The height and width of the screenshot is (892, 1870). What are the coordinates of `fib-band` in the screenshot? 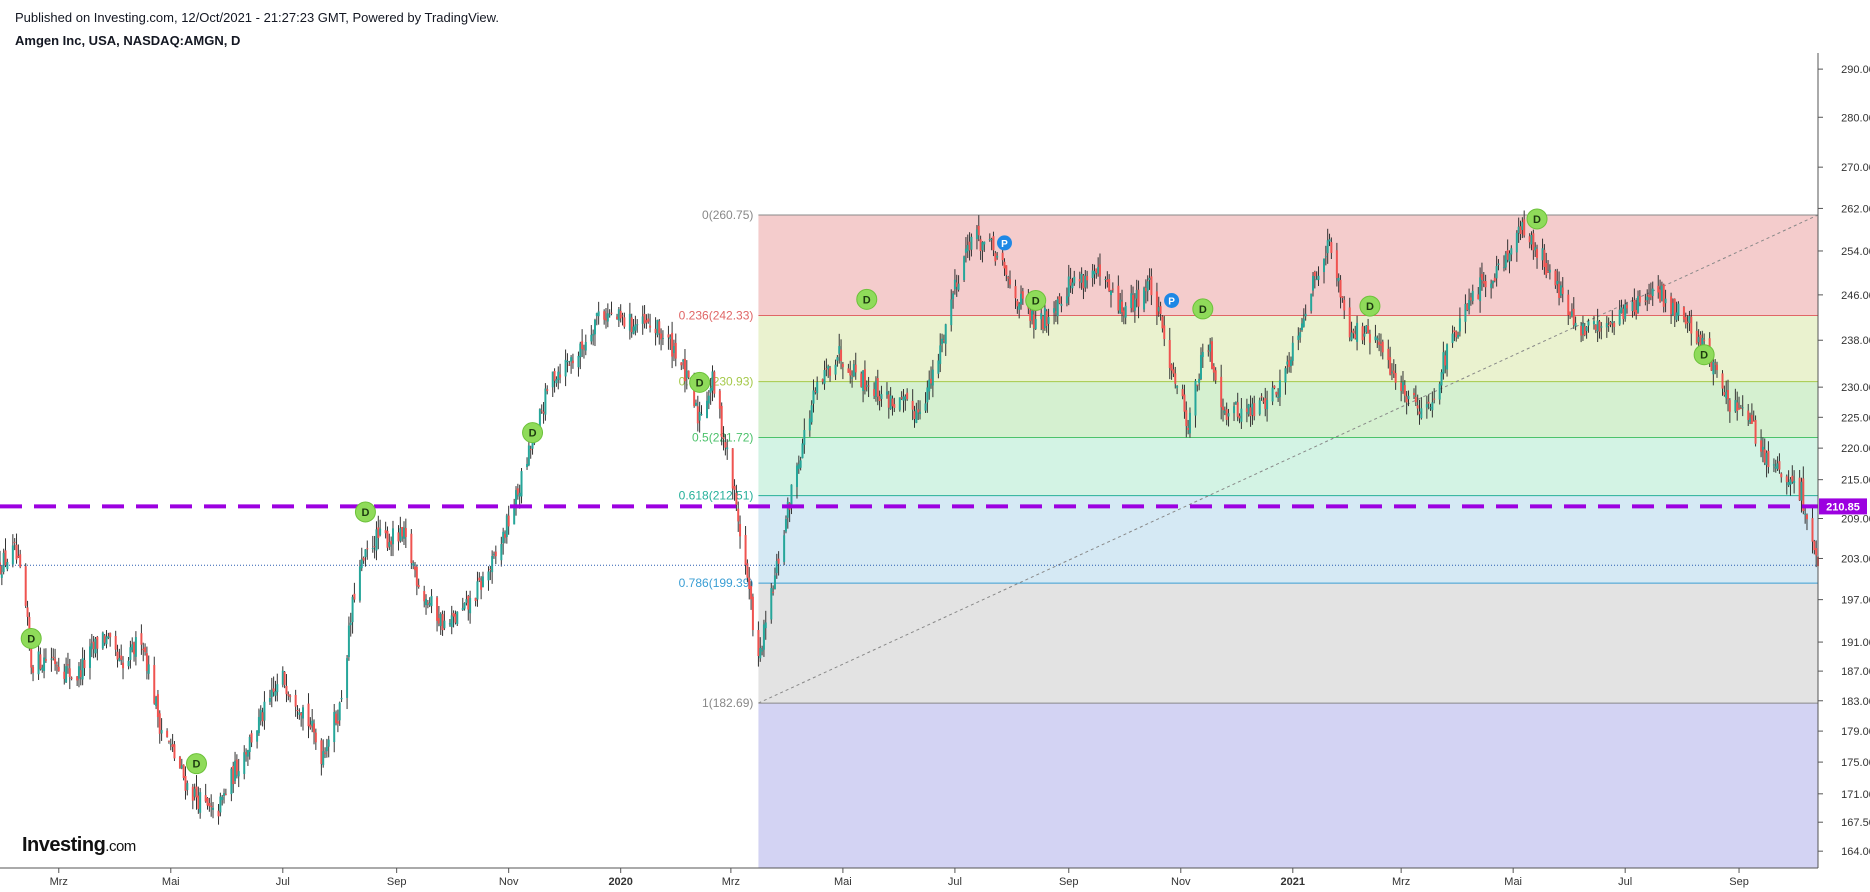 It's located at (1288, 348).